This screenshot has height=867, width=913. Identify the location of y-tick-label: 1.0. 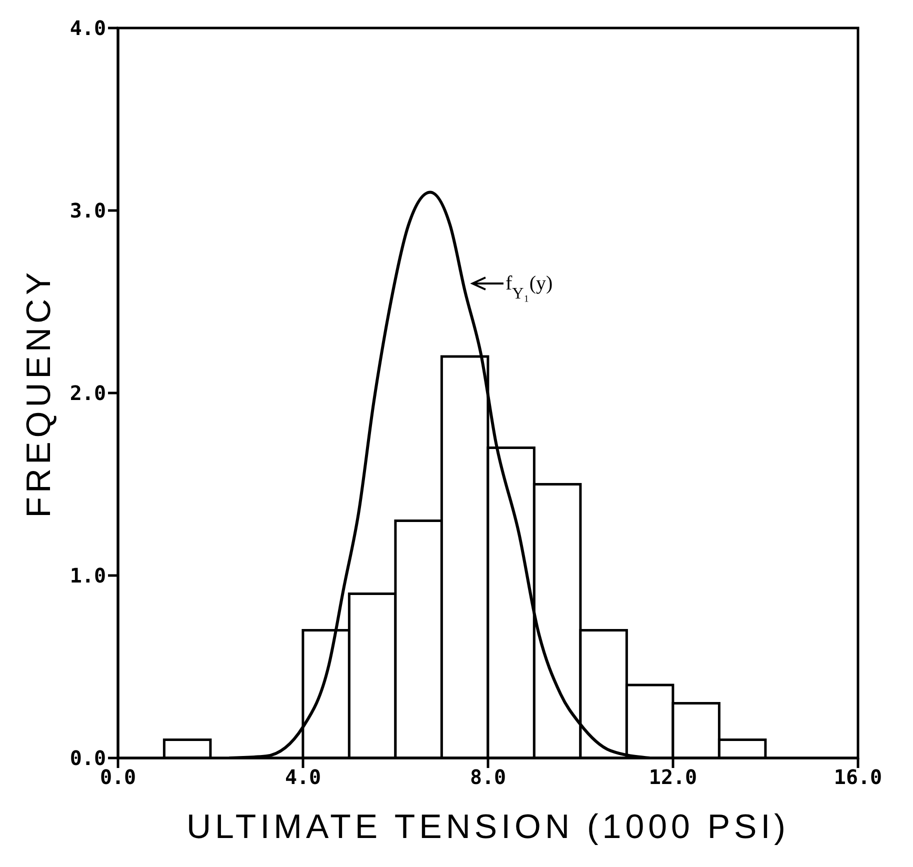
(88, 576).